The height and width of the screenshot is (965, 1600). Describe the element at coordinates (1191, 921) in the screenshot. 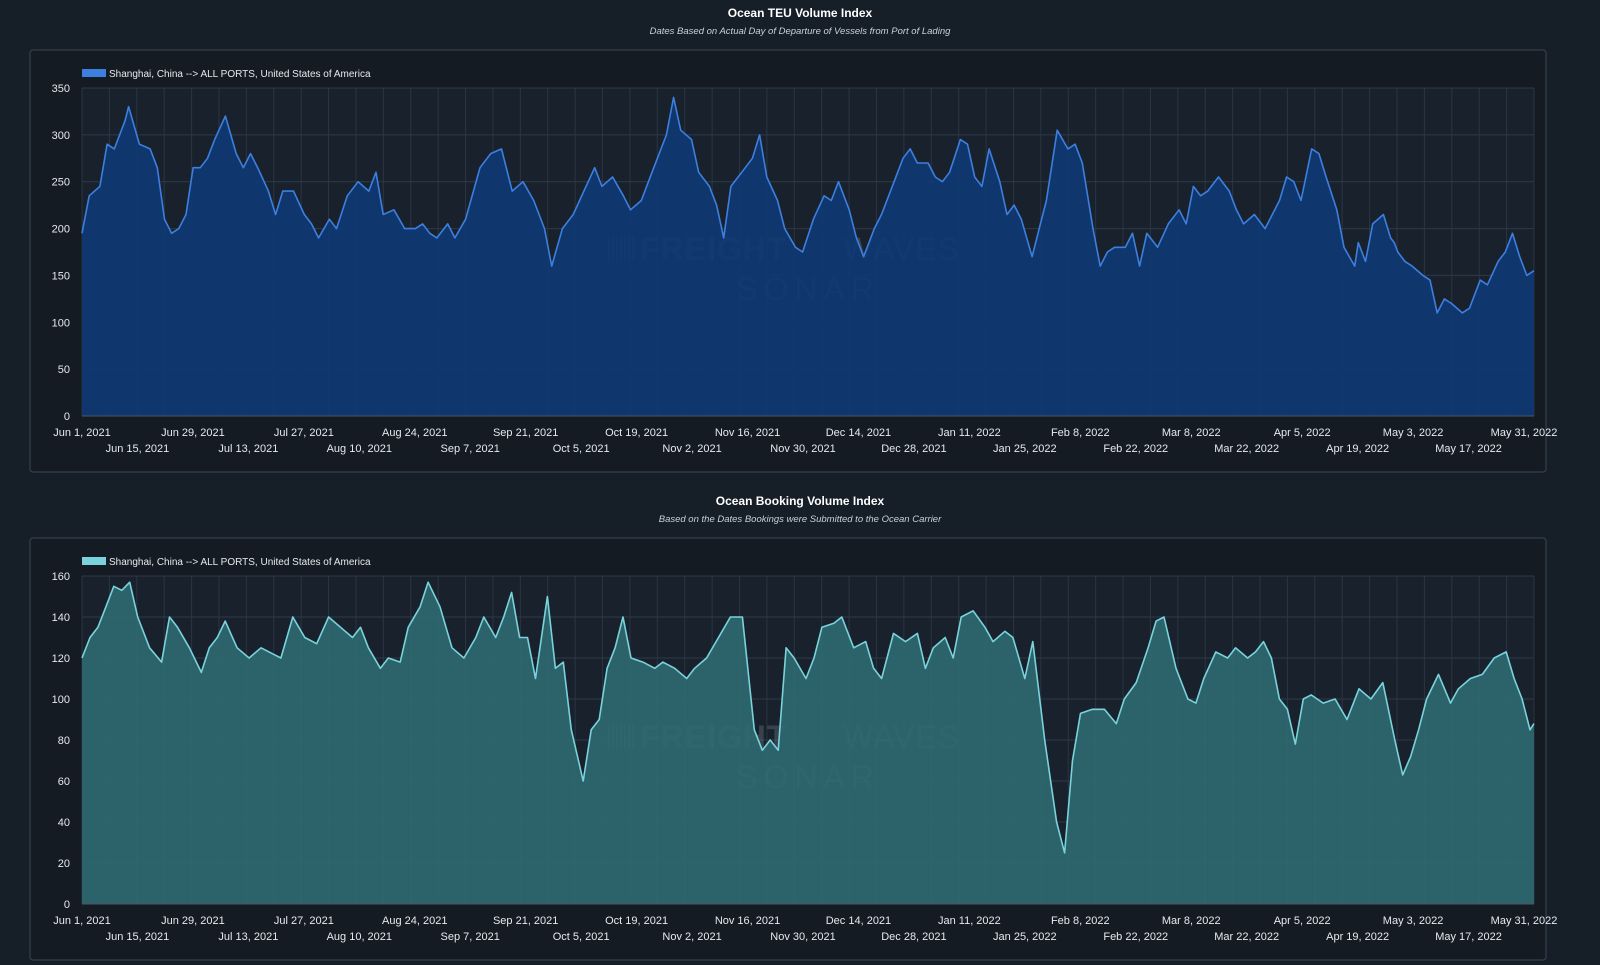

I see `booking-x-tick-label: Mar 8, 2022` at that location.